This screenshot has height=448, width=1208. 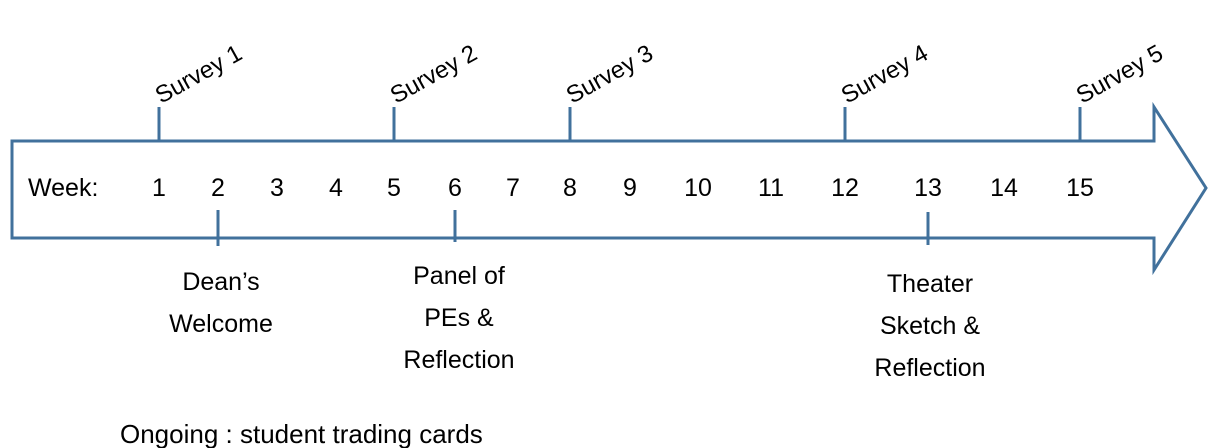 I want to click on week-numbers: 1 2 3 4 5 6 7 8 9 10 11 12 13 14 15, so click(x=623, y=188).